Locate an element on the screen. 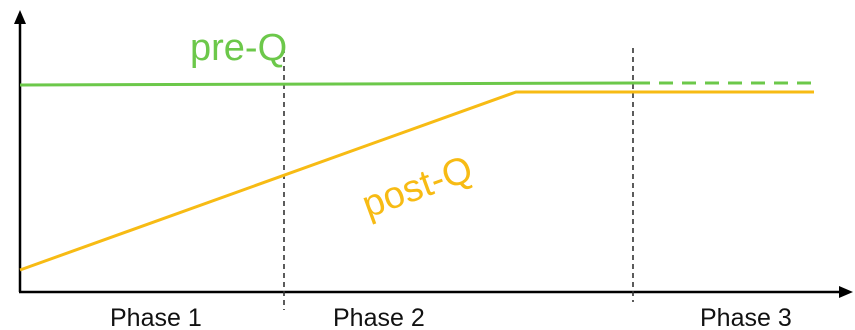  post-q-label: post-Q is located at coordinates (418, 187).